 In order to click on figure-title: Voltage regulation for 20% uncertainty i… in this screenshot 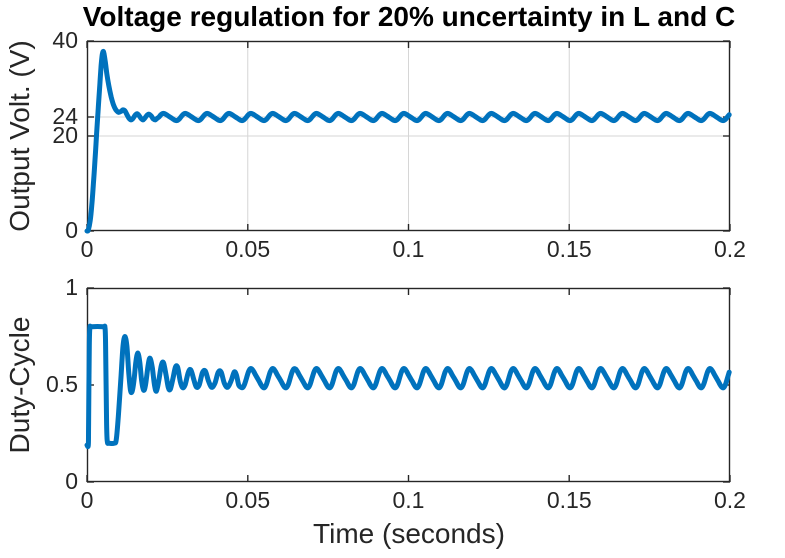, I will do `click(409, 16)`.